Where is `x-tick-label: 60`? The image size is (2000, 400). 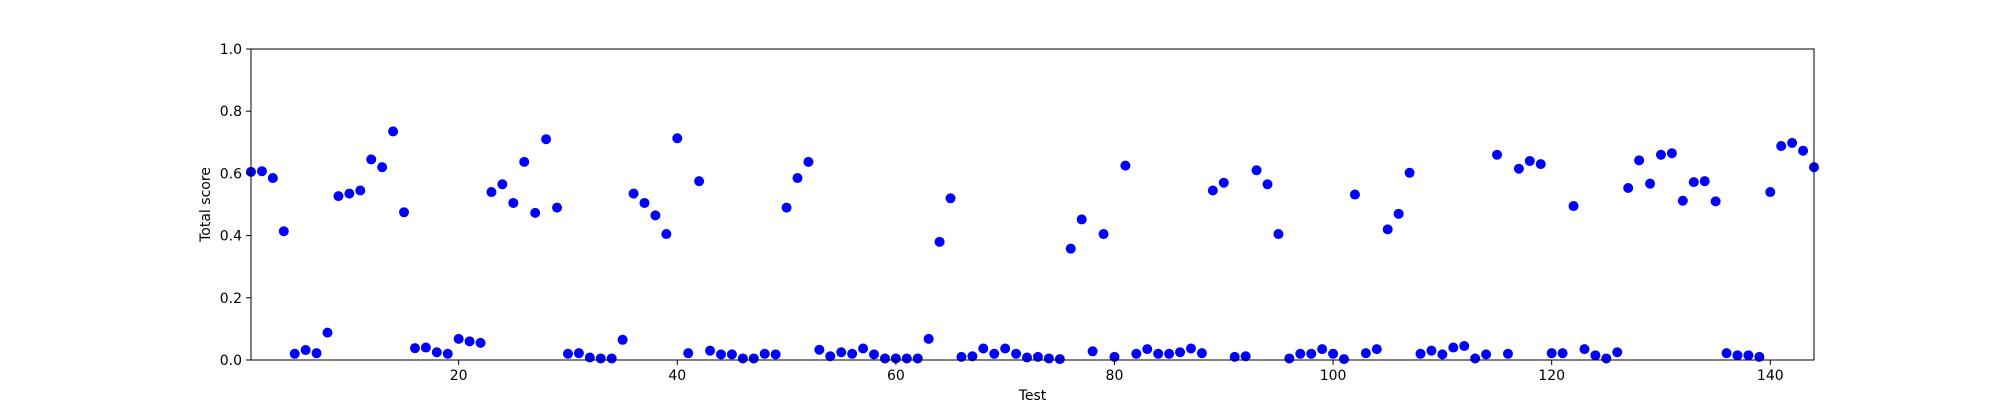
x-tick-label: 60 is located at coordinates (896, 376).